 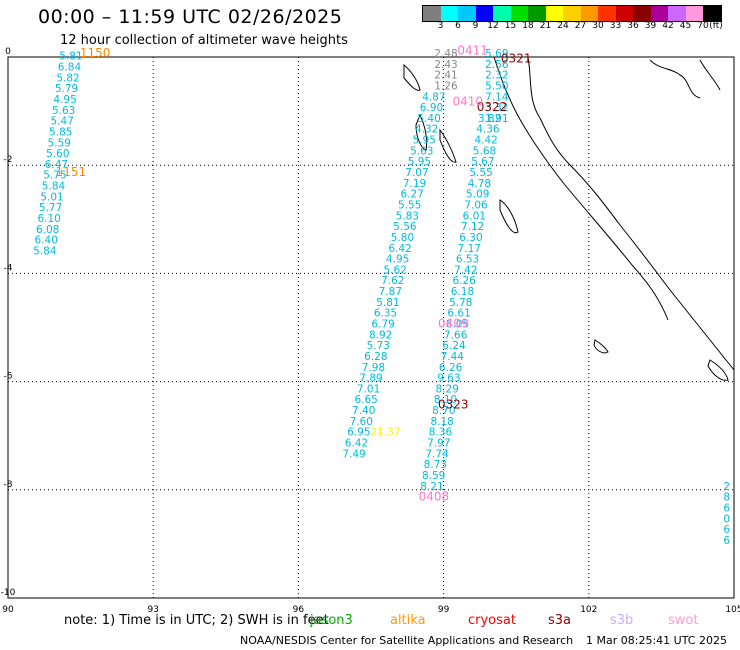 I want to click on legend-tick-label: 24, so click(x=563, y=26).